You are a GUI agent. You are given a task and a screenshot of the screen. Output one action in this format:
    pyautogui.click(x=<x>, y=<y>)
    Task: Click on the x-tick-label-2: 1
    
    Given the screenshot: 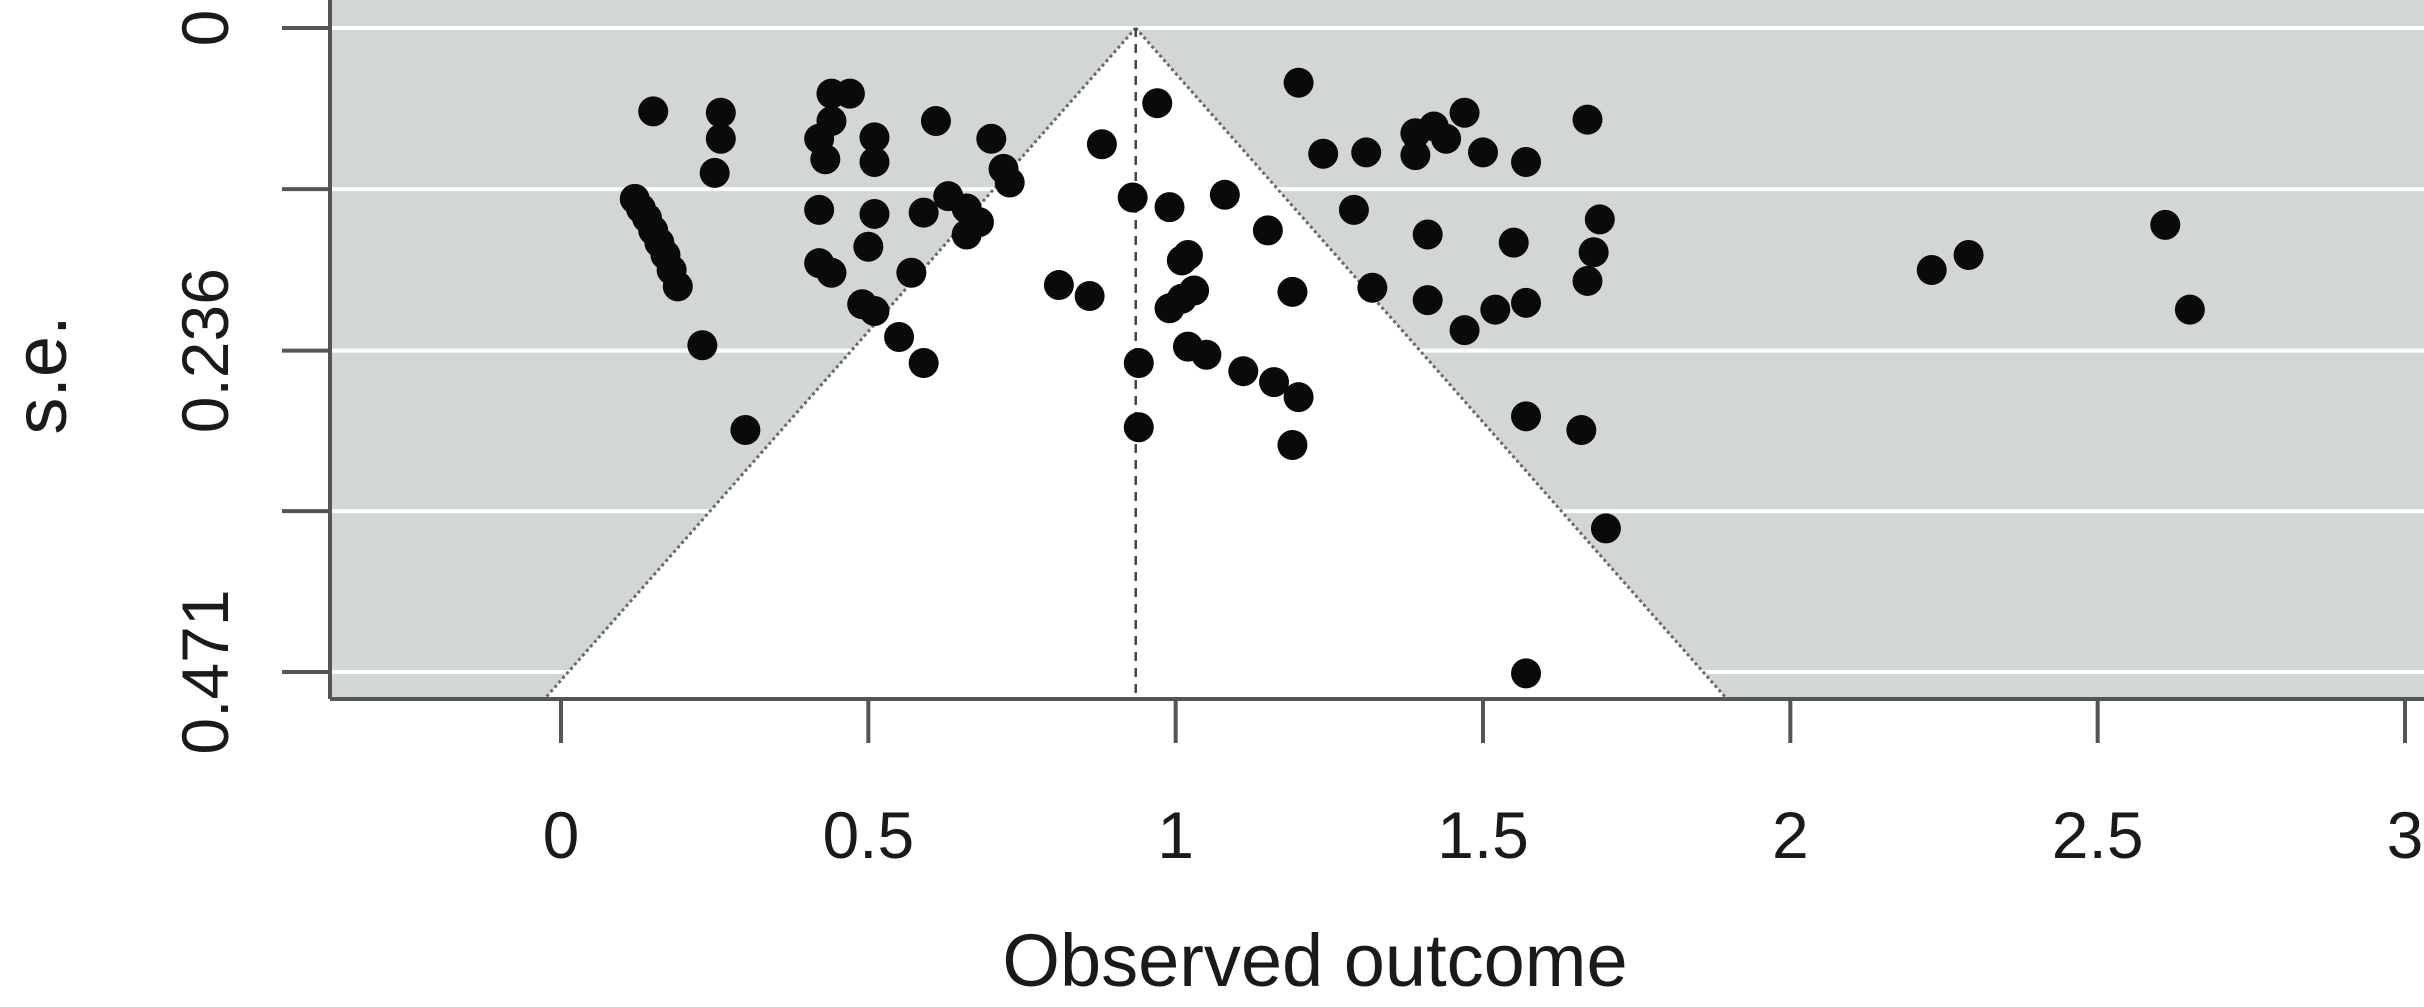 What is the action you would take?
    pyautogui.click(x=1175, y=835)
    